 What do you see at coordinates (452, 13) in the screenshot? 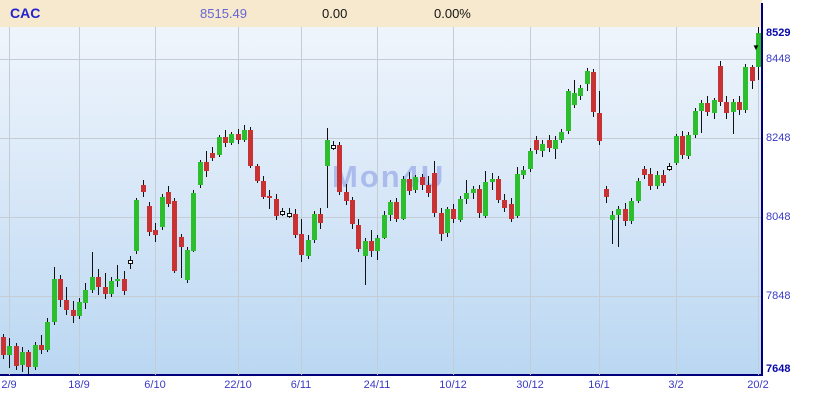
I see `change-percent: 0.00%` at bounding box center [452, 13].